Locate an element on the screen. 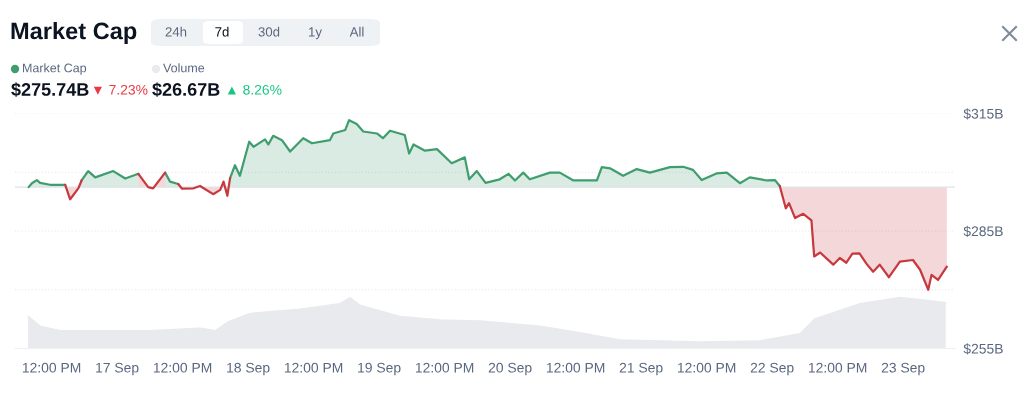 Image resolution: width=1032 pixels, height=399 pixels. text: $26.67B is located at coordinates (186, 90).